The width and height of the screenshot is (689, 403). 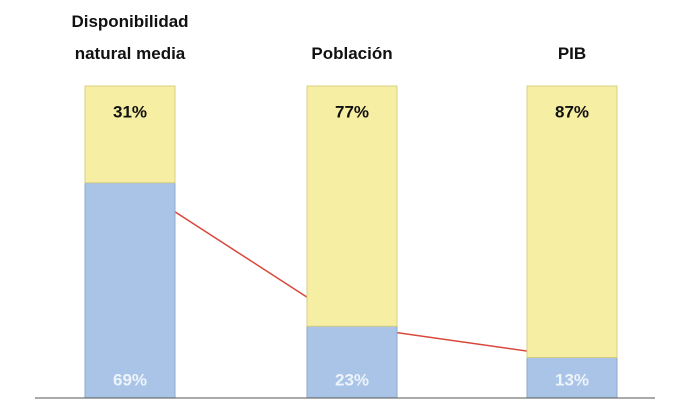 What do you see at coordinates (130, 379) in the screenshot?
I see `value-label: 69%` at bounding box center [130, 379].